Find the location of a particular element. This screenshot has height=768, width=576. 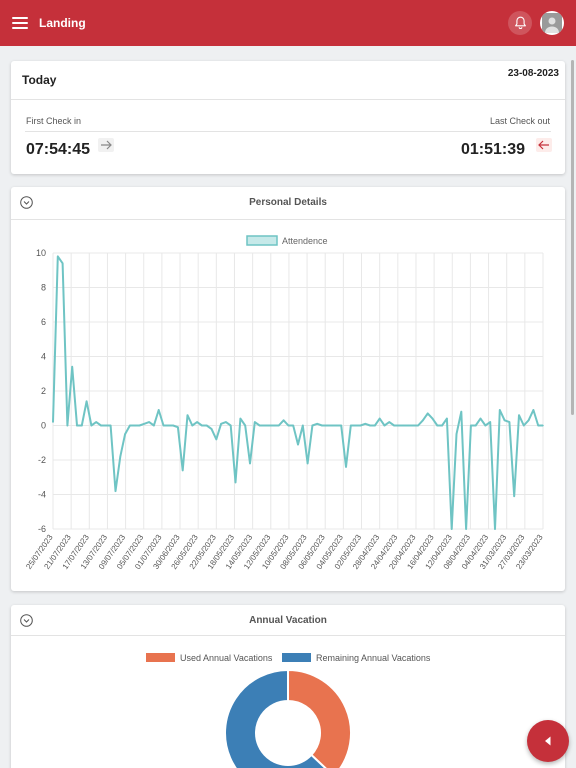

first-check-in-label: First Check in is located at coordinates (54, 121).